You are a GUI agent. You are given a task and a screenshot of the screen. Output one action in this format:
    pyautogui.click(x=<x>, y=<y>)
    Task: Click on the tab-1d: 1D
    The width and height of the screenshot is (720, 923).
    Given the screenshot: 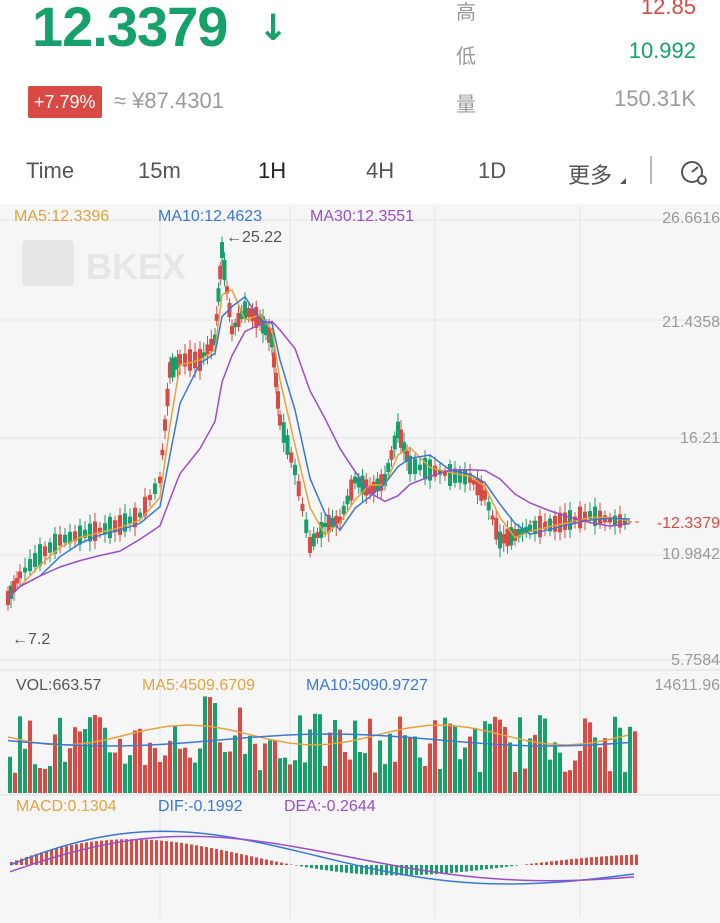 What is the action you would take?
    pyautogui.click(x=492, y=170)
    